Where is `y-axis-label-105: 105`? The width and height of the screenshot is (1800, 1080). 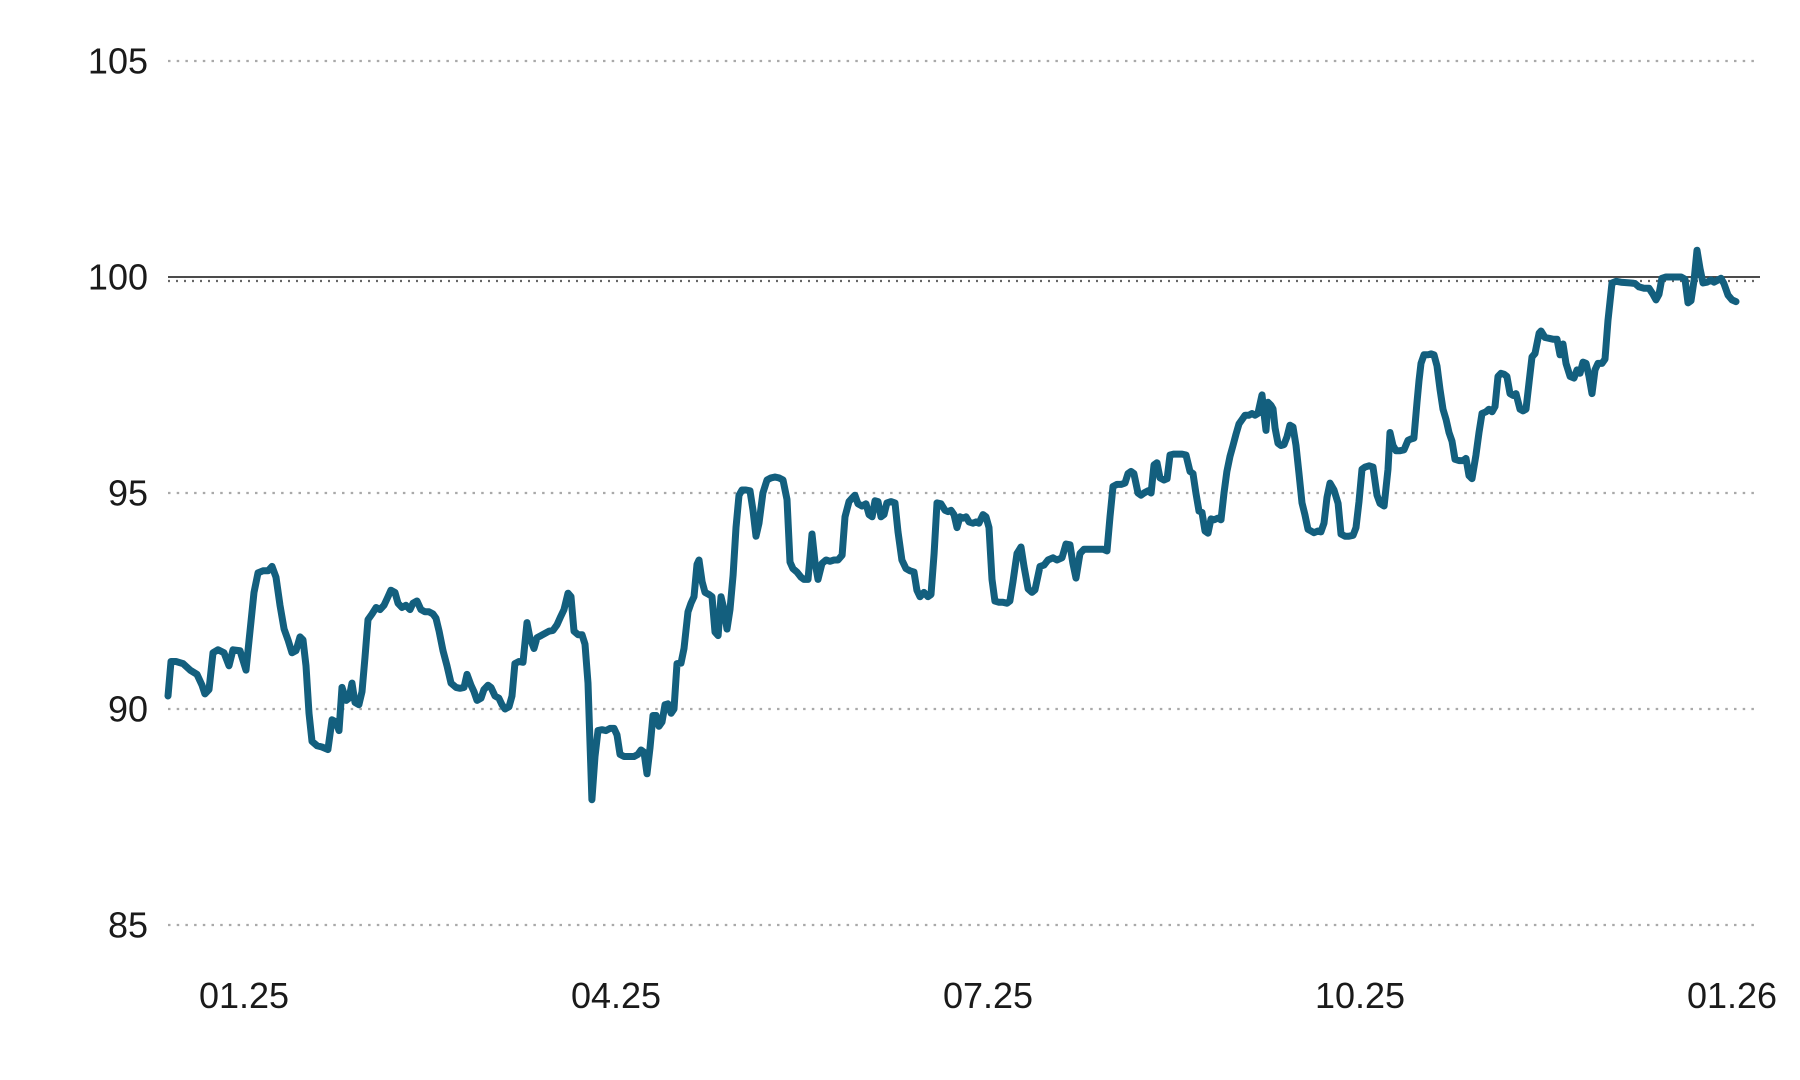 y-axis-label-105: 105 is located at coordinates (118, 61).